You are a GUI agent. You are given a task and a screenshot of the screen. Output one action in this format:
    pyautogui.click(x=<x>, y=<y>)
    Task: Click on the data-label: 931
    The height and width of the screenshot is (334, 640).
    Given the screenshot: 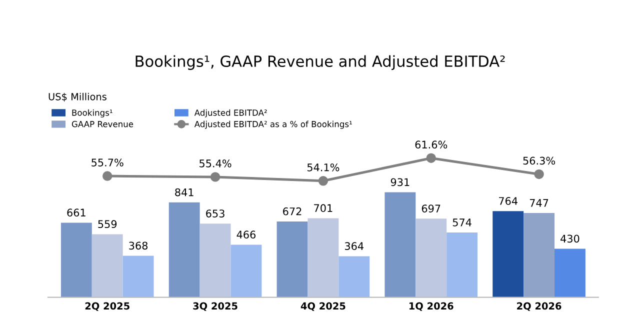 What is the action you would take?
    pyautogui.click(x=400, y=182)
    